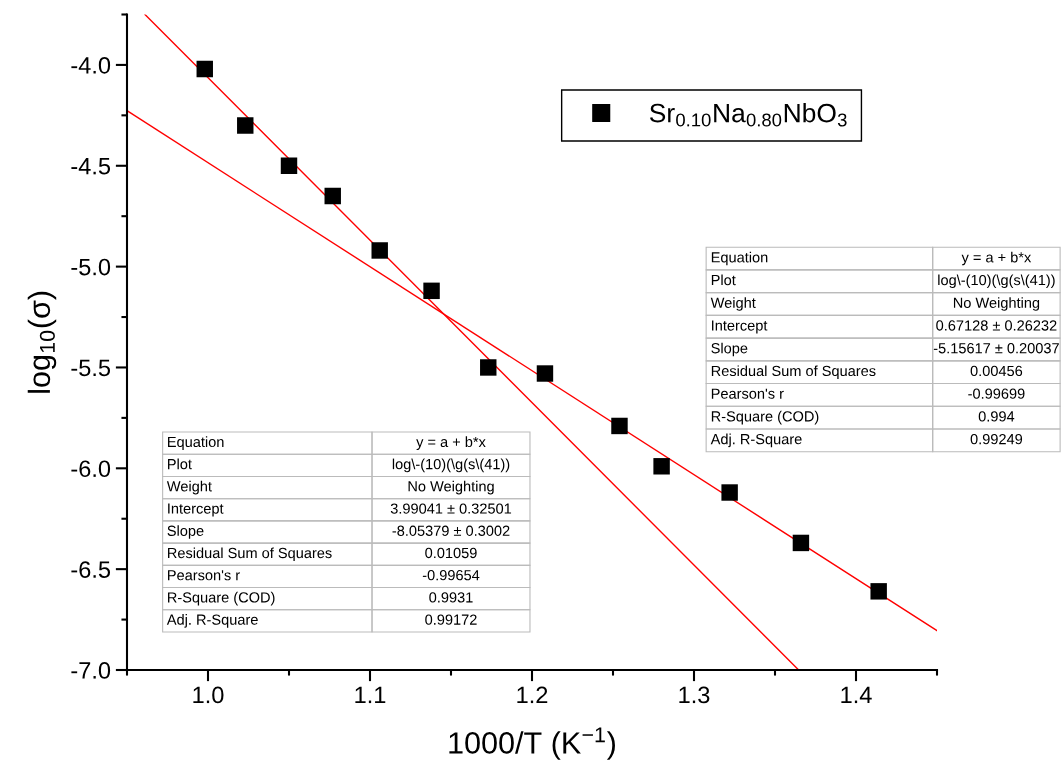 The width and height of the screenshot is (1062, 767). I want to click on annotation: y = a + b*x, so click(451, 443).